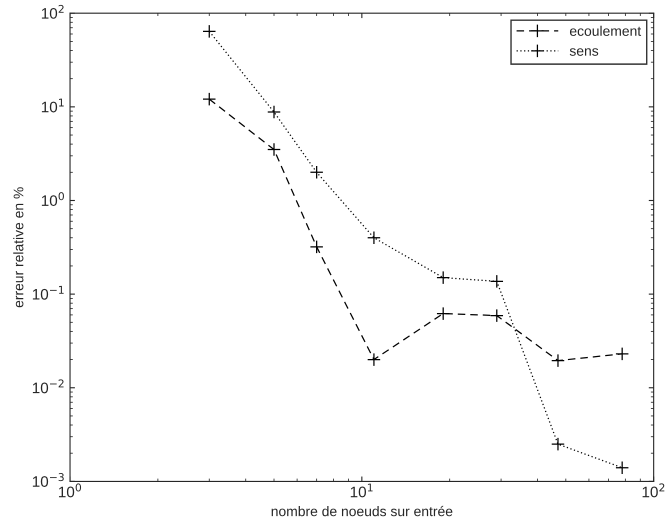  What do you see at coordinates (361, 491) in the screenshot?
I see `x-tick-label: 10$^{1}$` at bounding box center [361, 491].